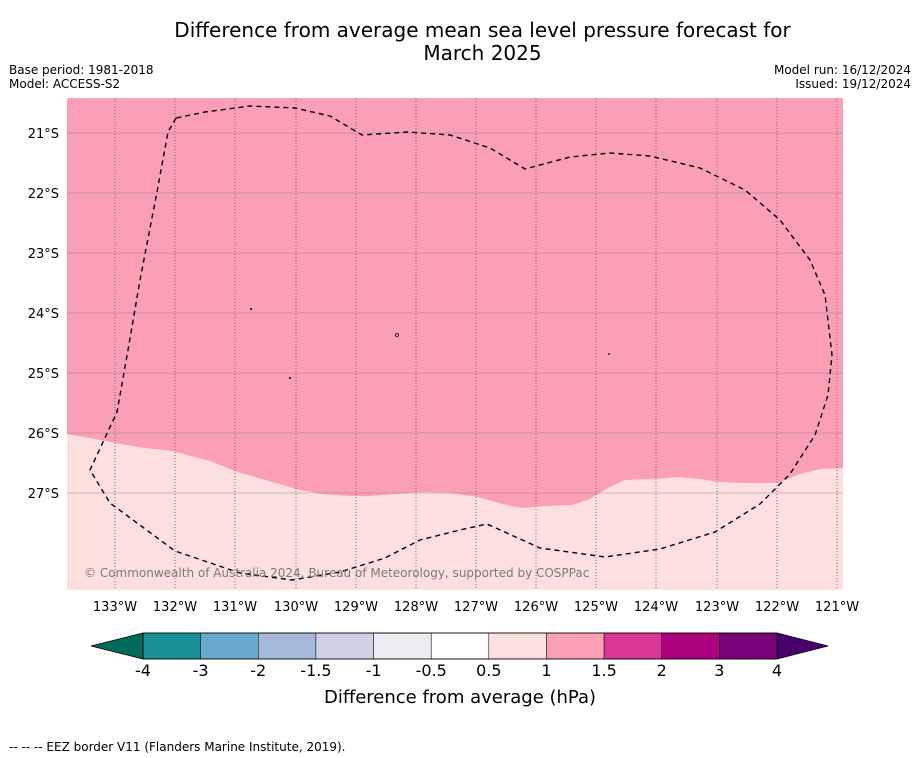 The width and height of the screenshot is (919, 758). Describe the element at coordinates (536, 607) in the screenshot. I see `lon-label: 126°W` at that location.